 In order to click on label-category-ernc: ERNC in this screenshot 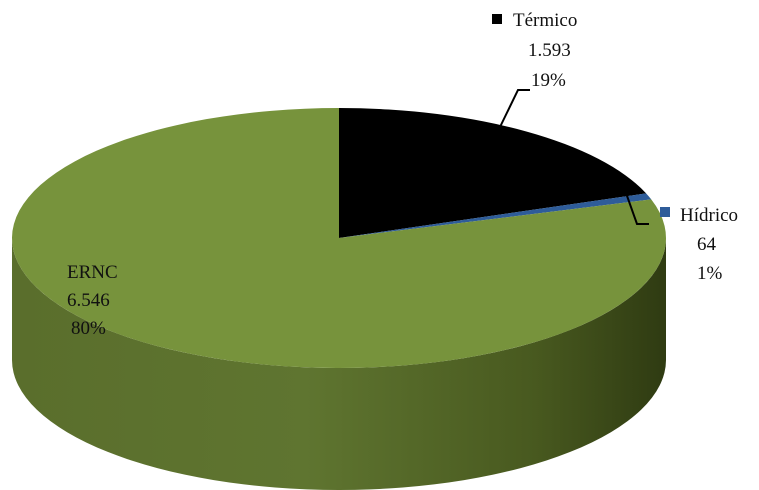, I will do `click(92, 272)`.